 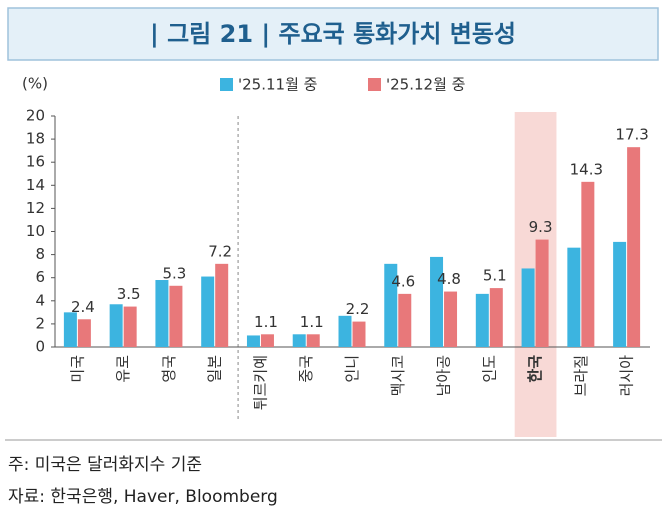 What do you see at coordinates (77, 369) in the screenshot?
I see `x-tick-label: 미국` at bounding box center [77, 369].